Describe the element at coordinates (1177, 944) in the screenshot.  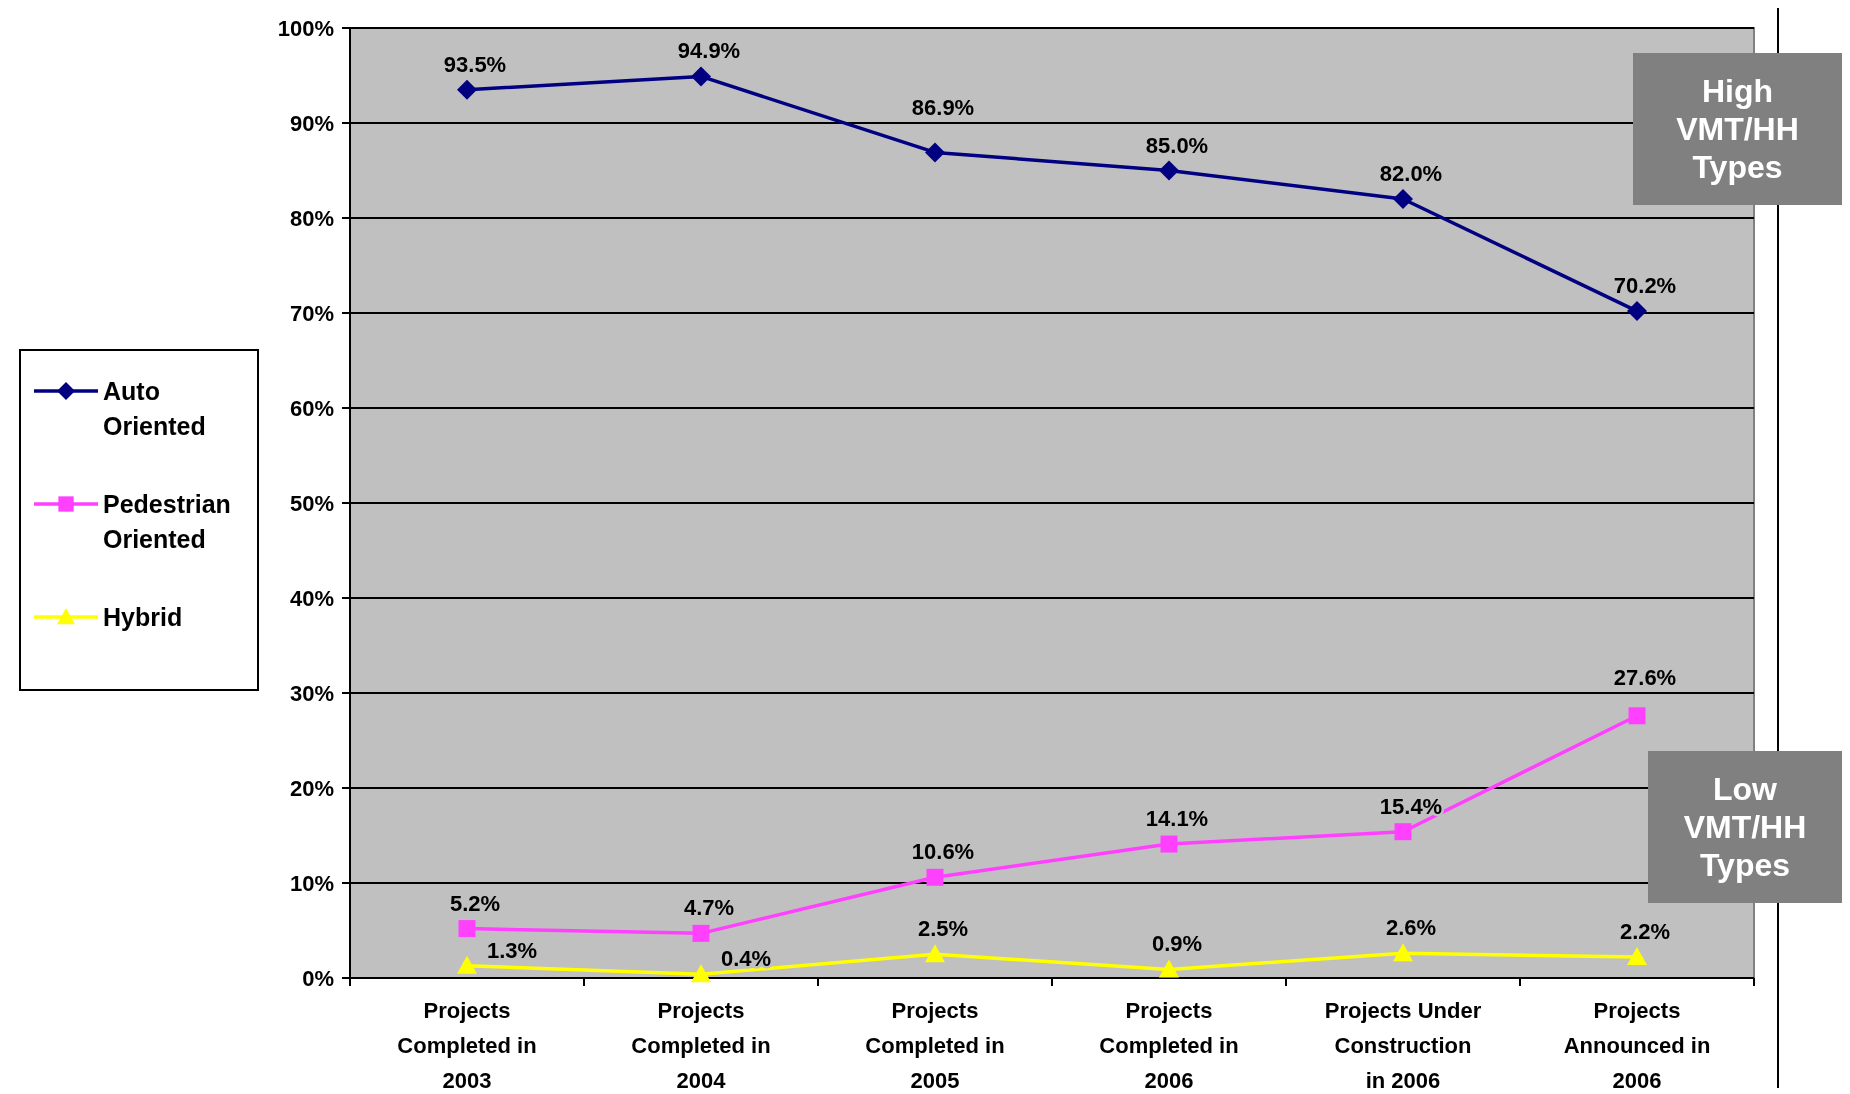
I see `text: 0.9%` at that location.